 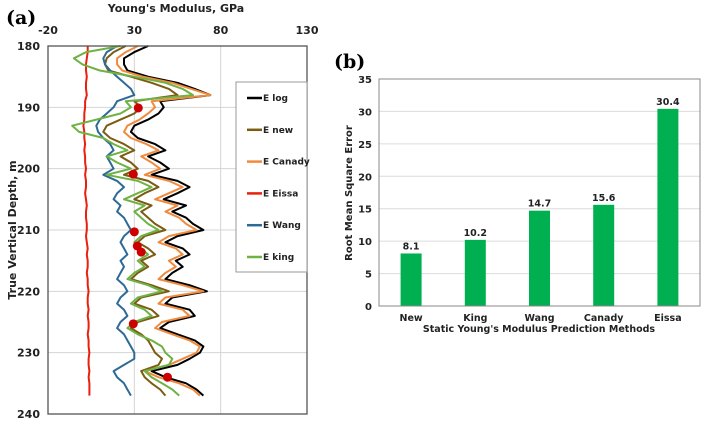 I want to click on series-line-e-canady, so click(x=164, y=221).